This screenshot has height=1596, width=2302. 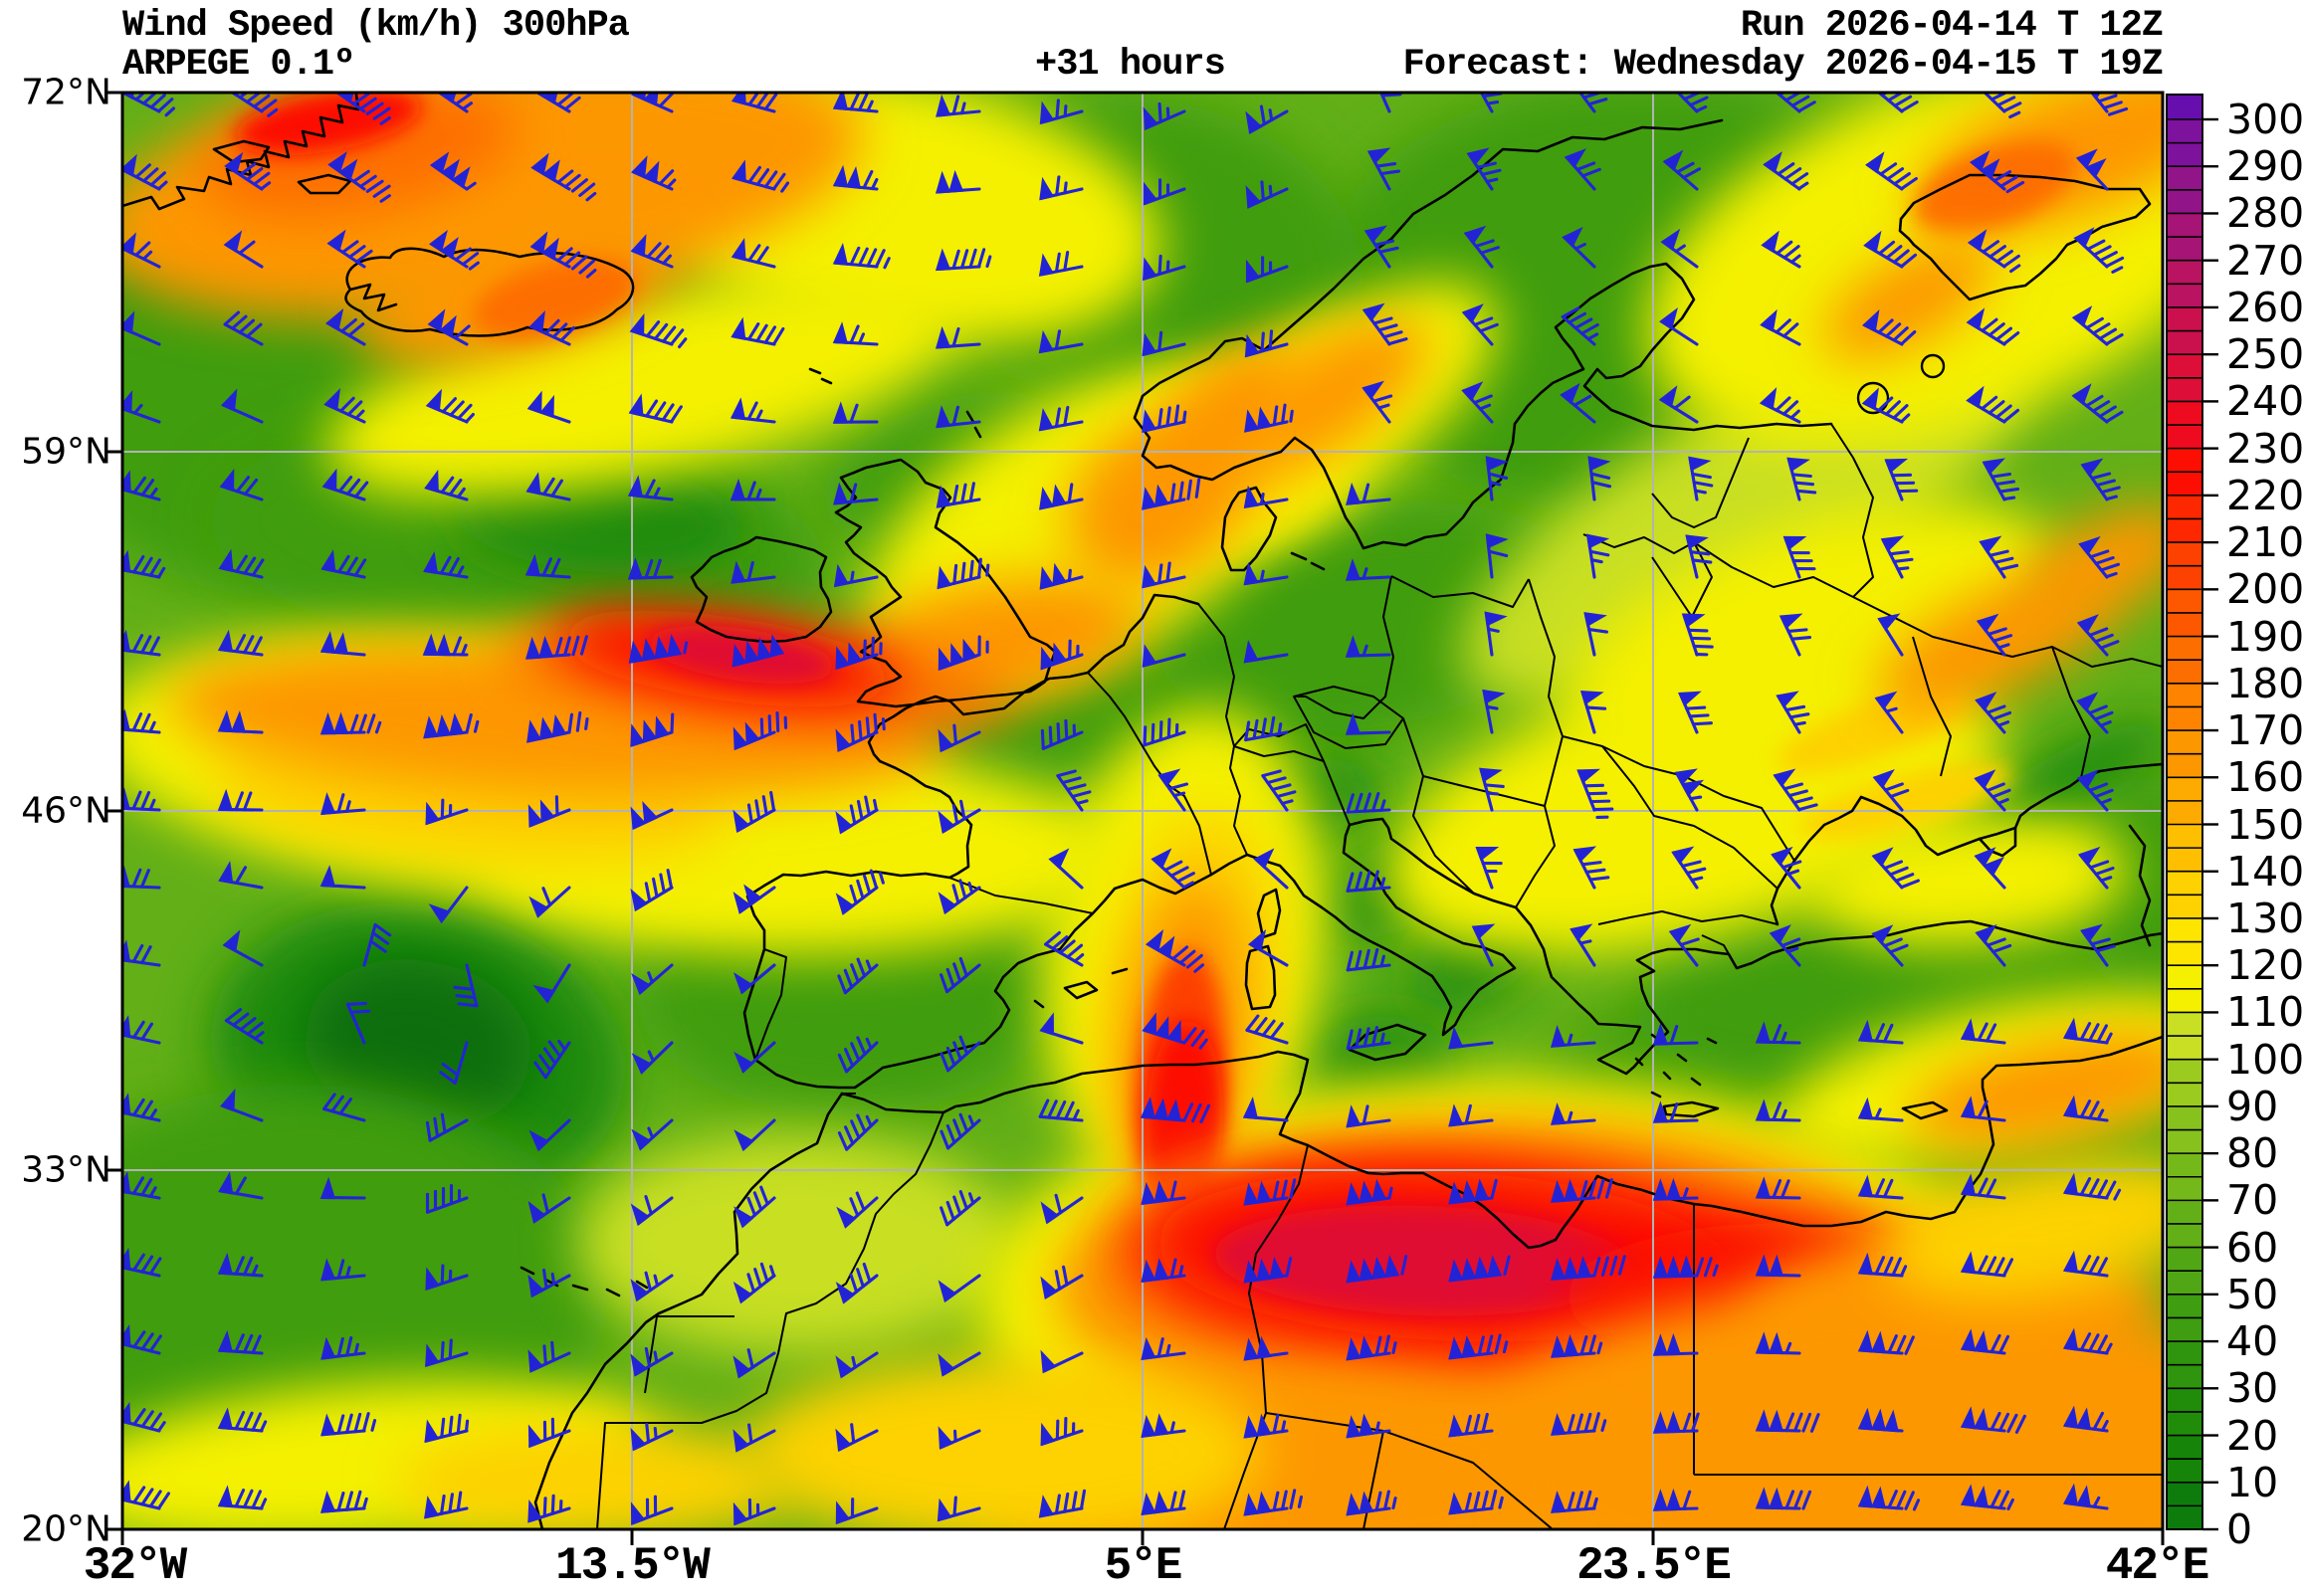 I want to click on colorbar-tick-label: 0, so click(x=2239, y=1529).